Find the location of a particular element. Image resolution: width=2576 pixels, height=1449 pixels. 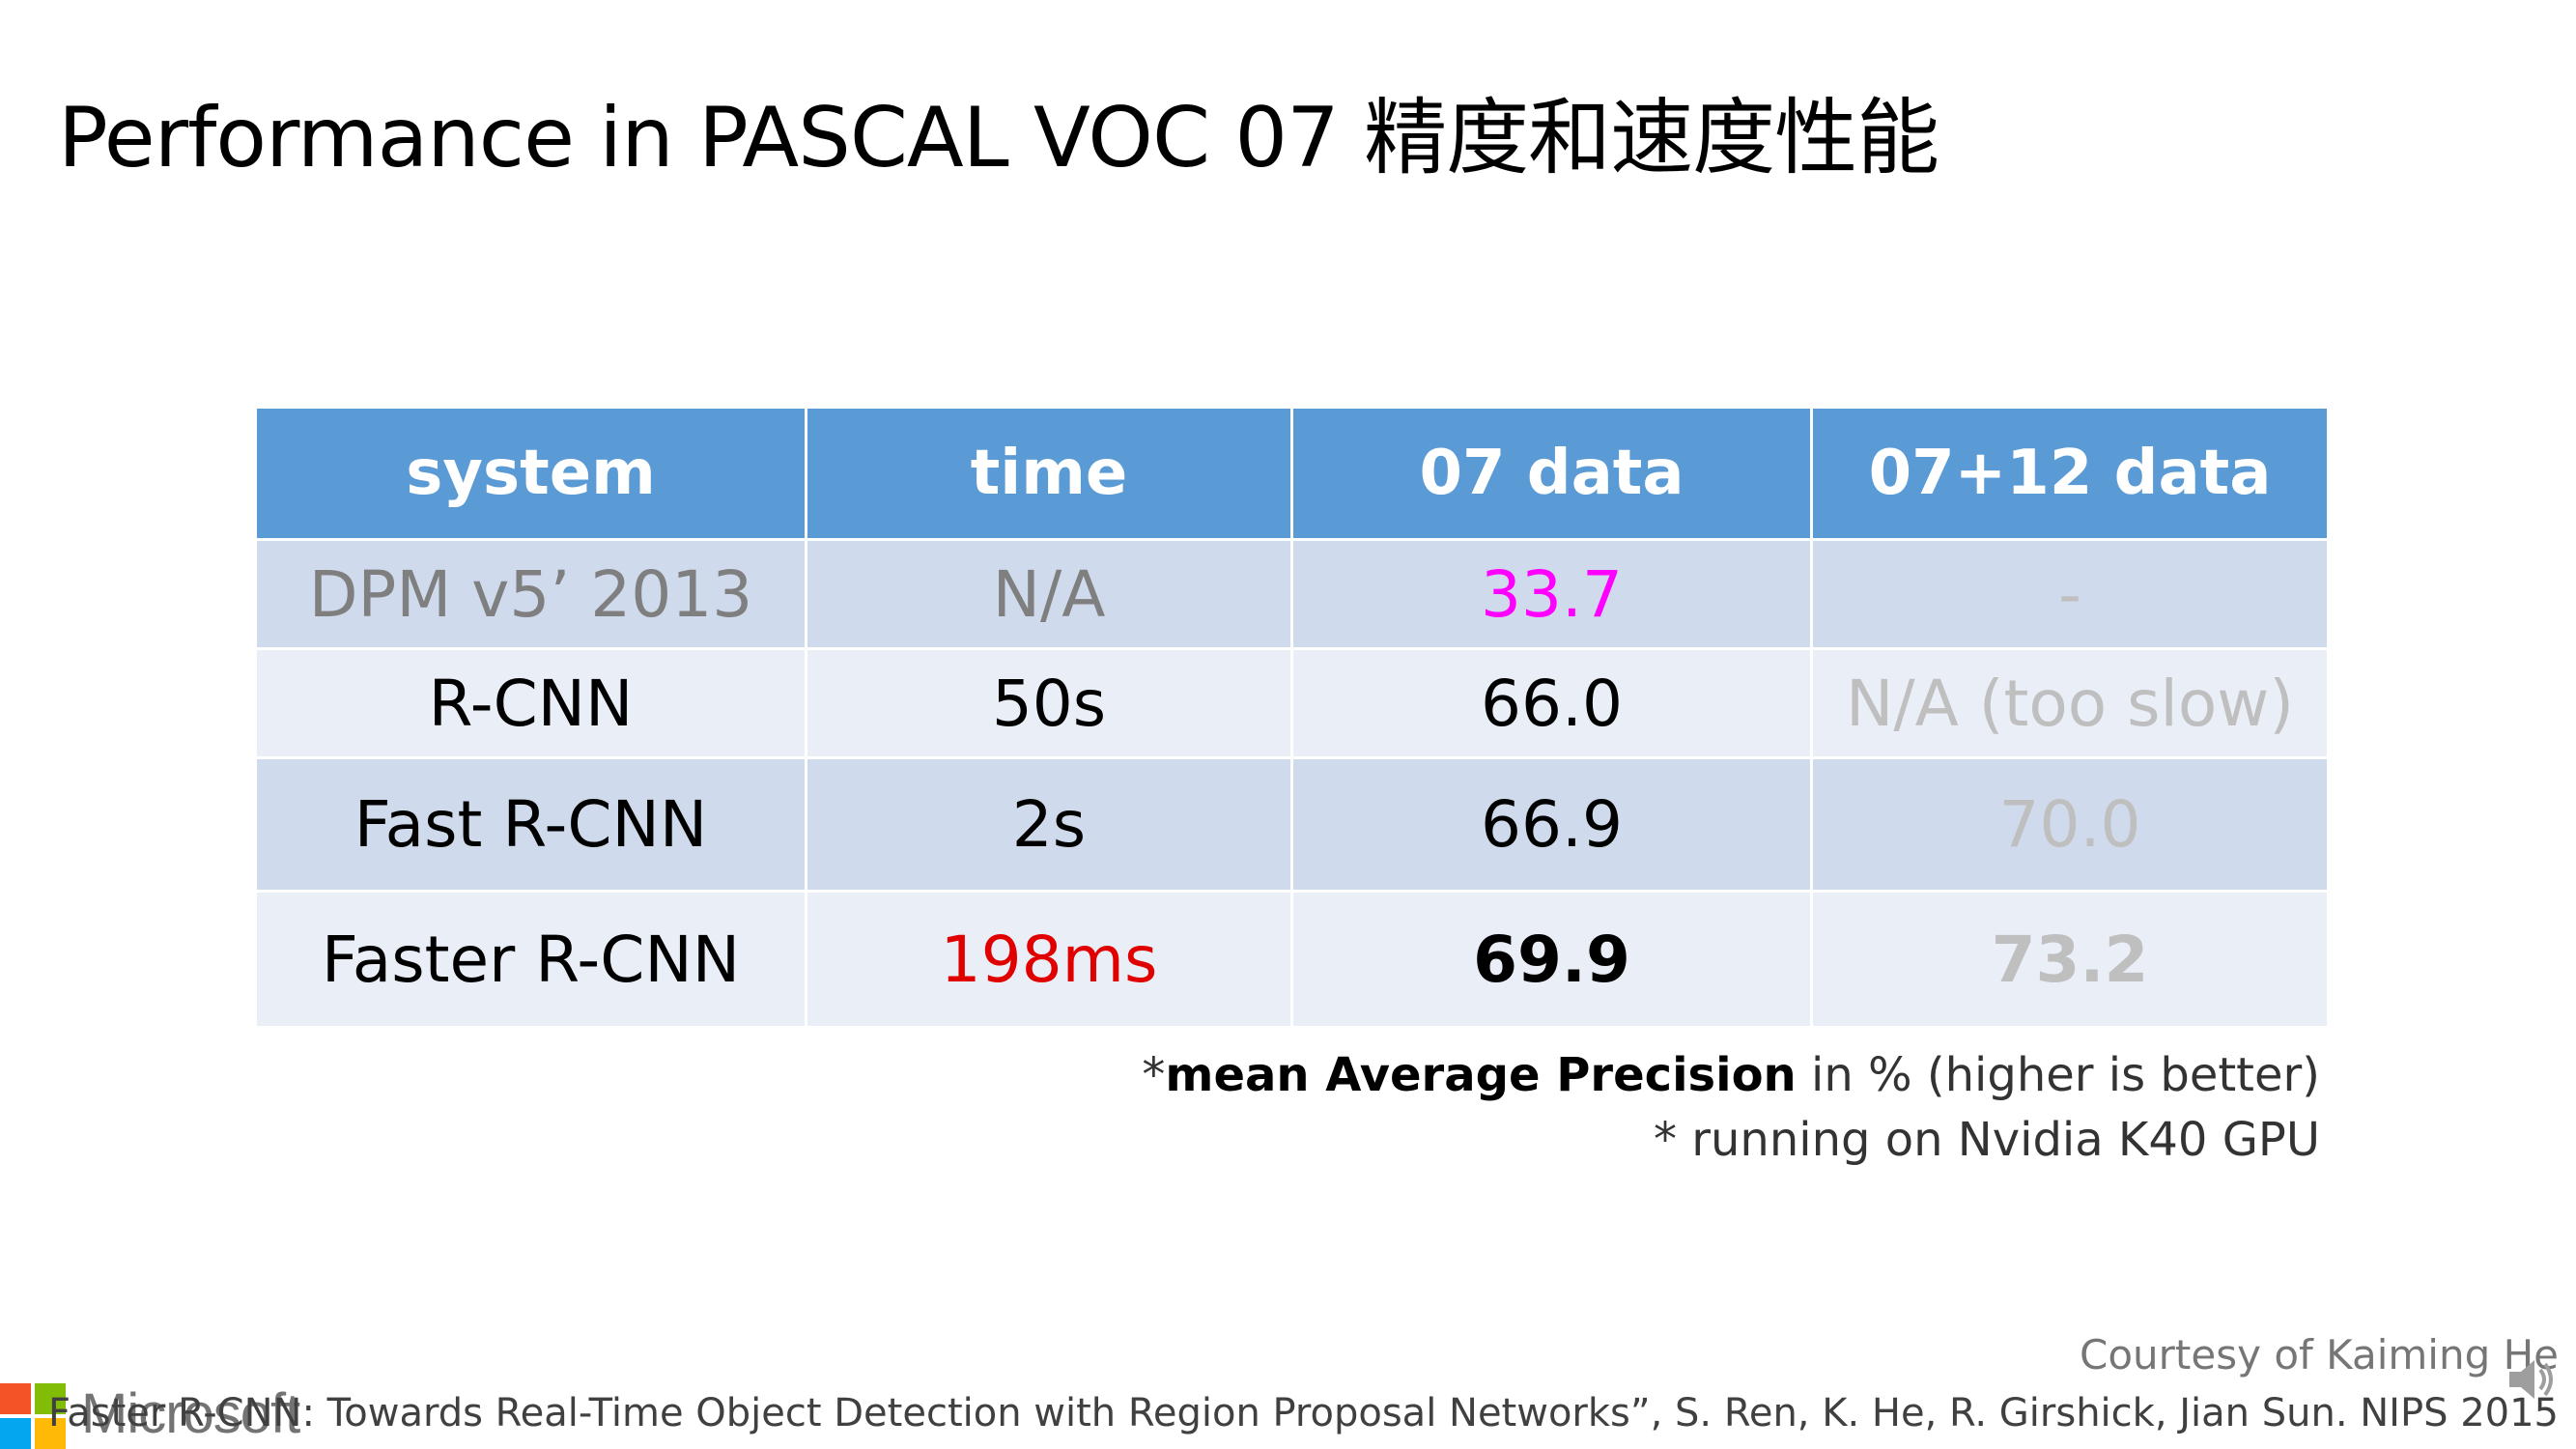

cell-07-data: 33.7 is located at coordinates (1551, 594).